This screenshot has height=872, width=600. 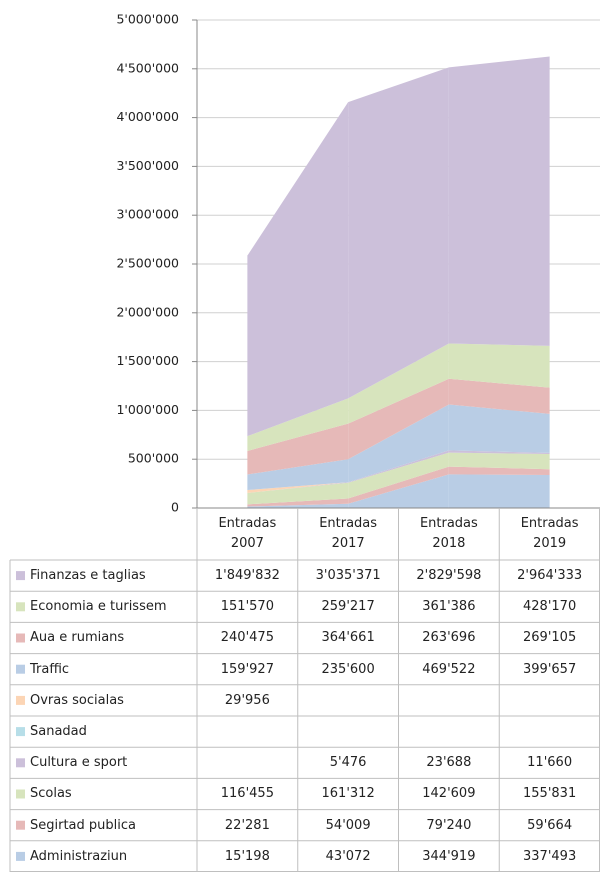 I want to click on x-tick-label-text: Entradas 2017, so click(x=348, y=533).